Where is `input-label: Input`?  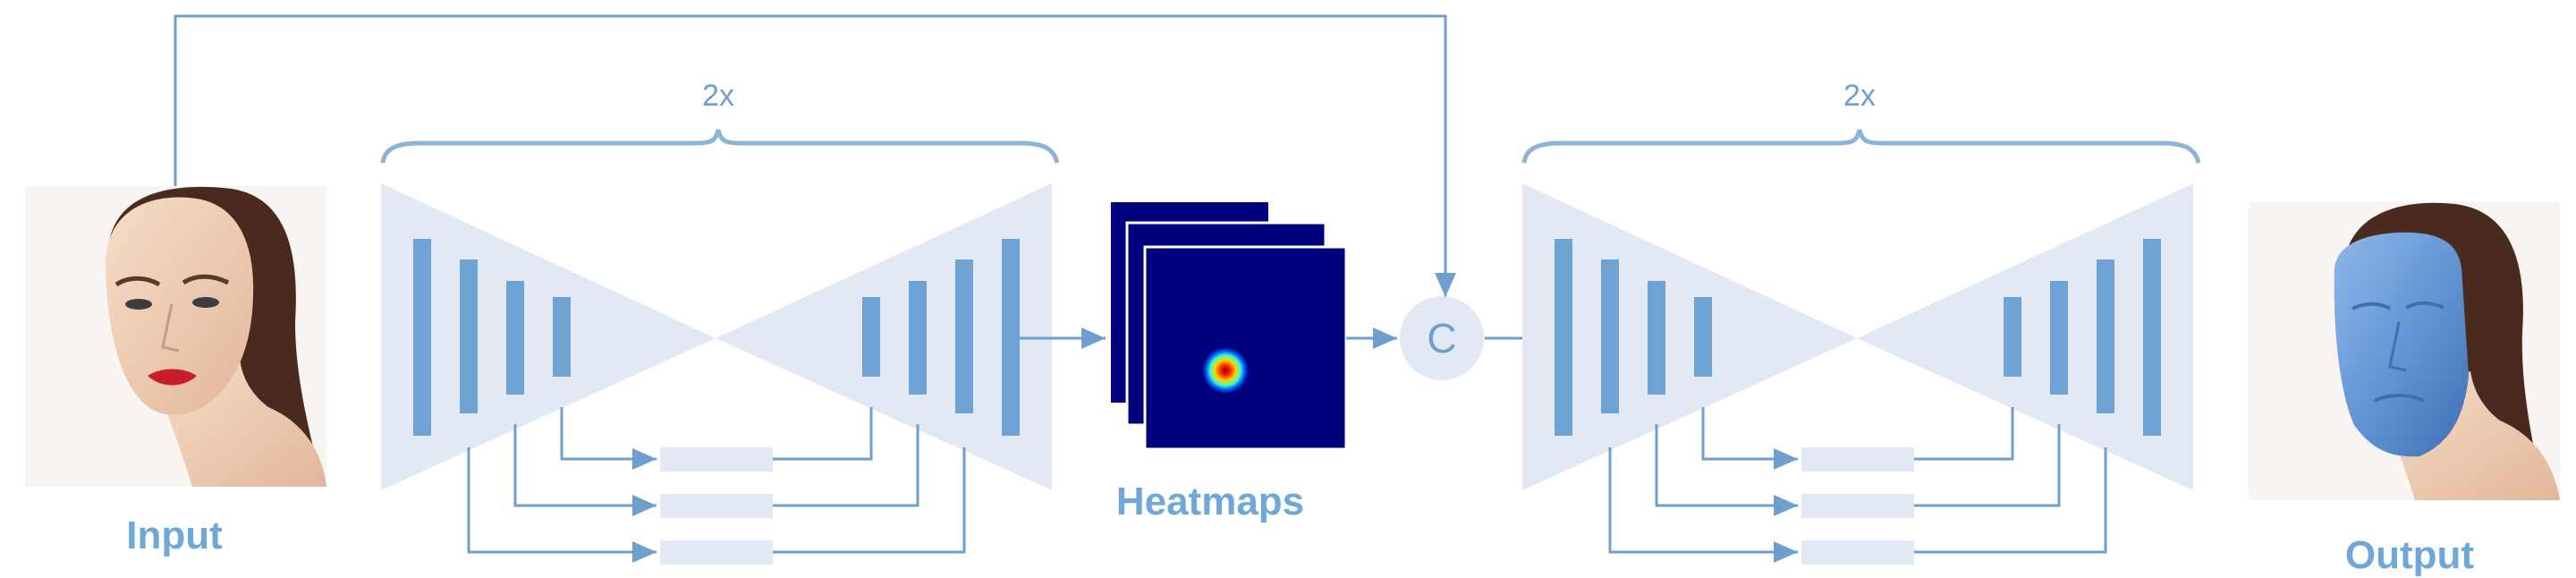 input-label: Input is located at coordinates (174, 535).